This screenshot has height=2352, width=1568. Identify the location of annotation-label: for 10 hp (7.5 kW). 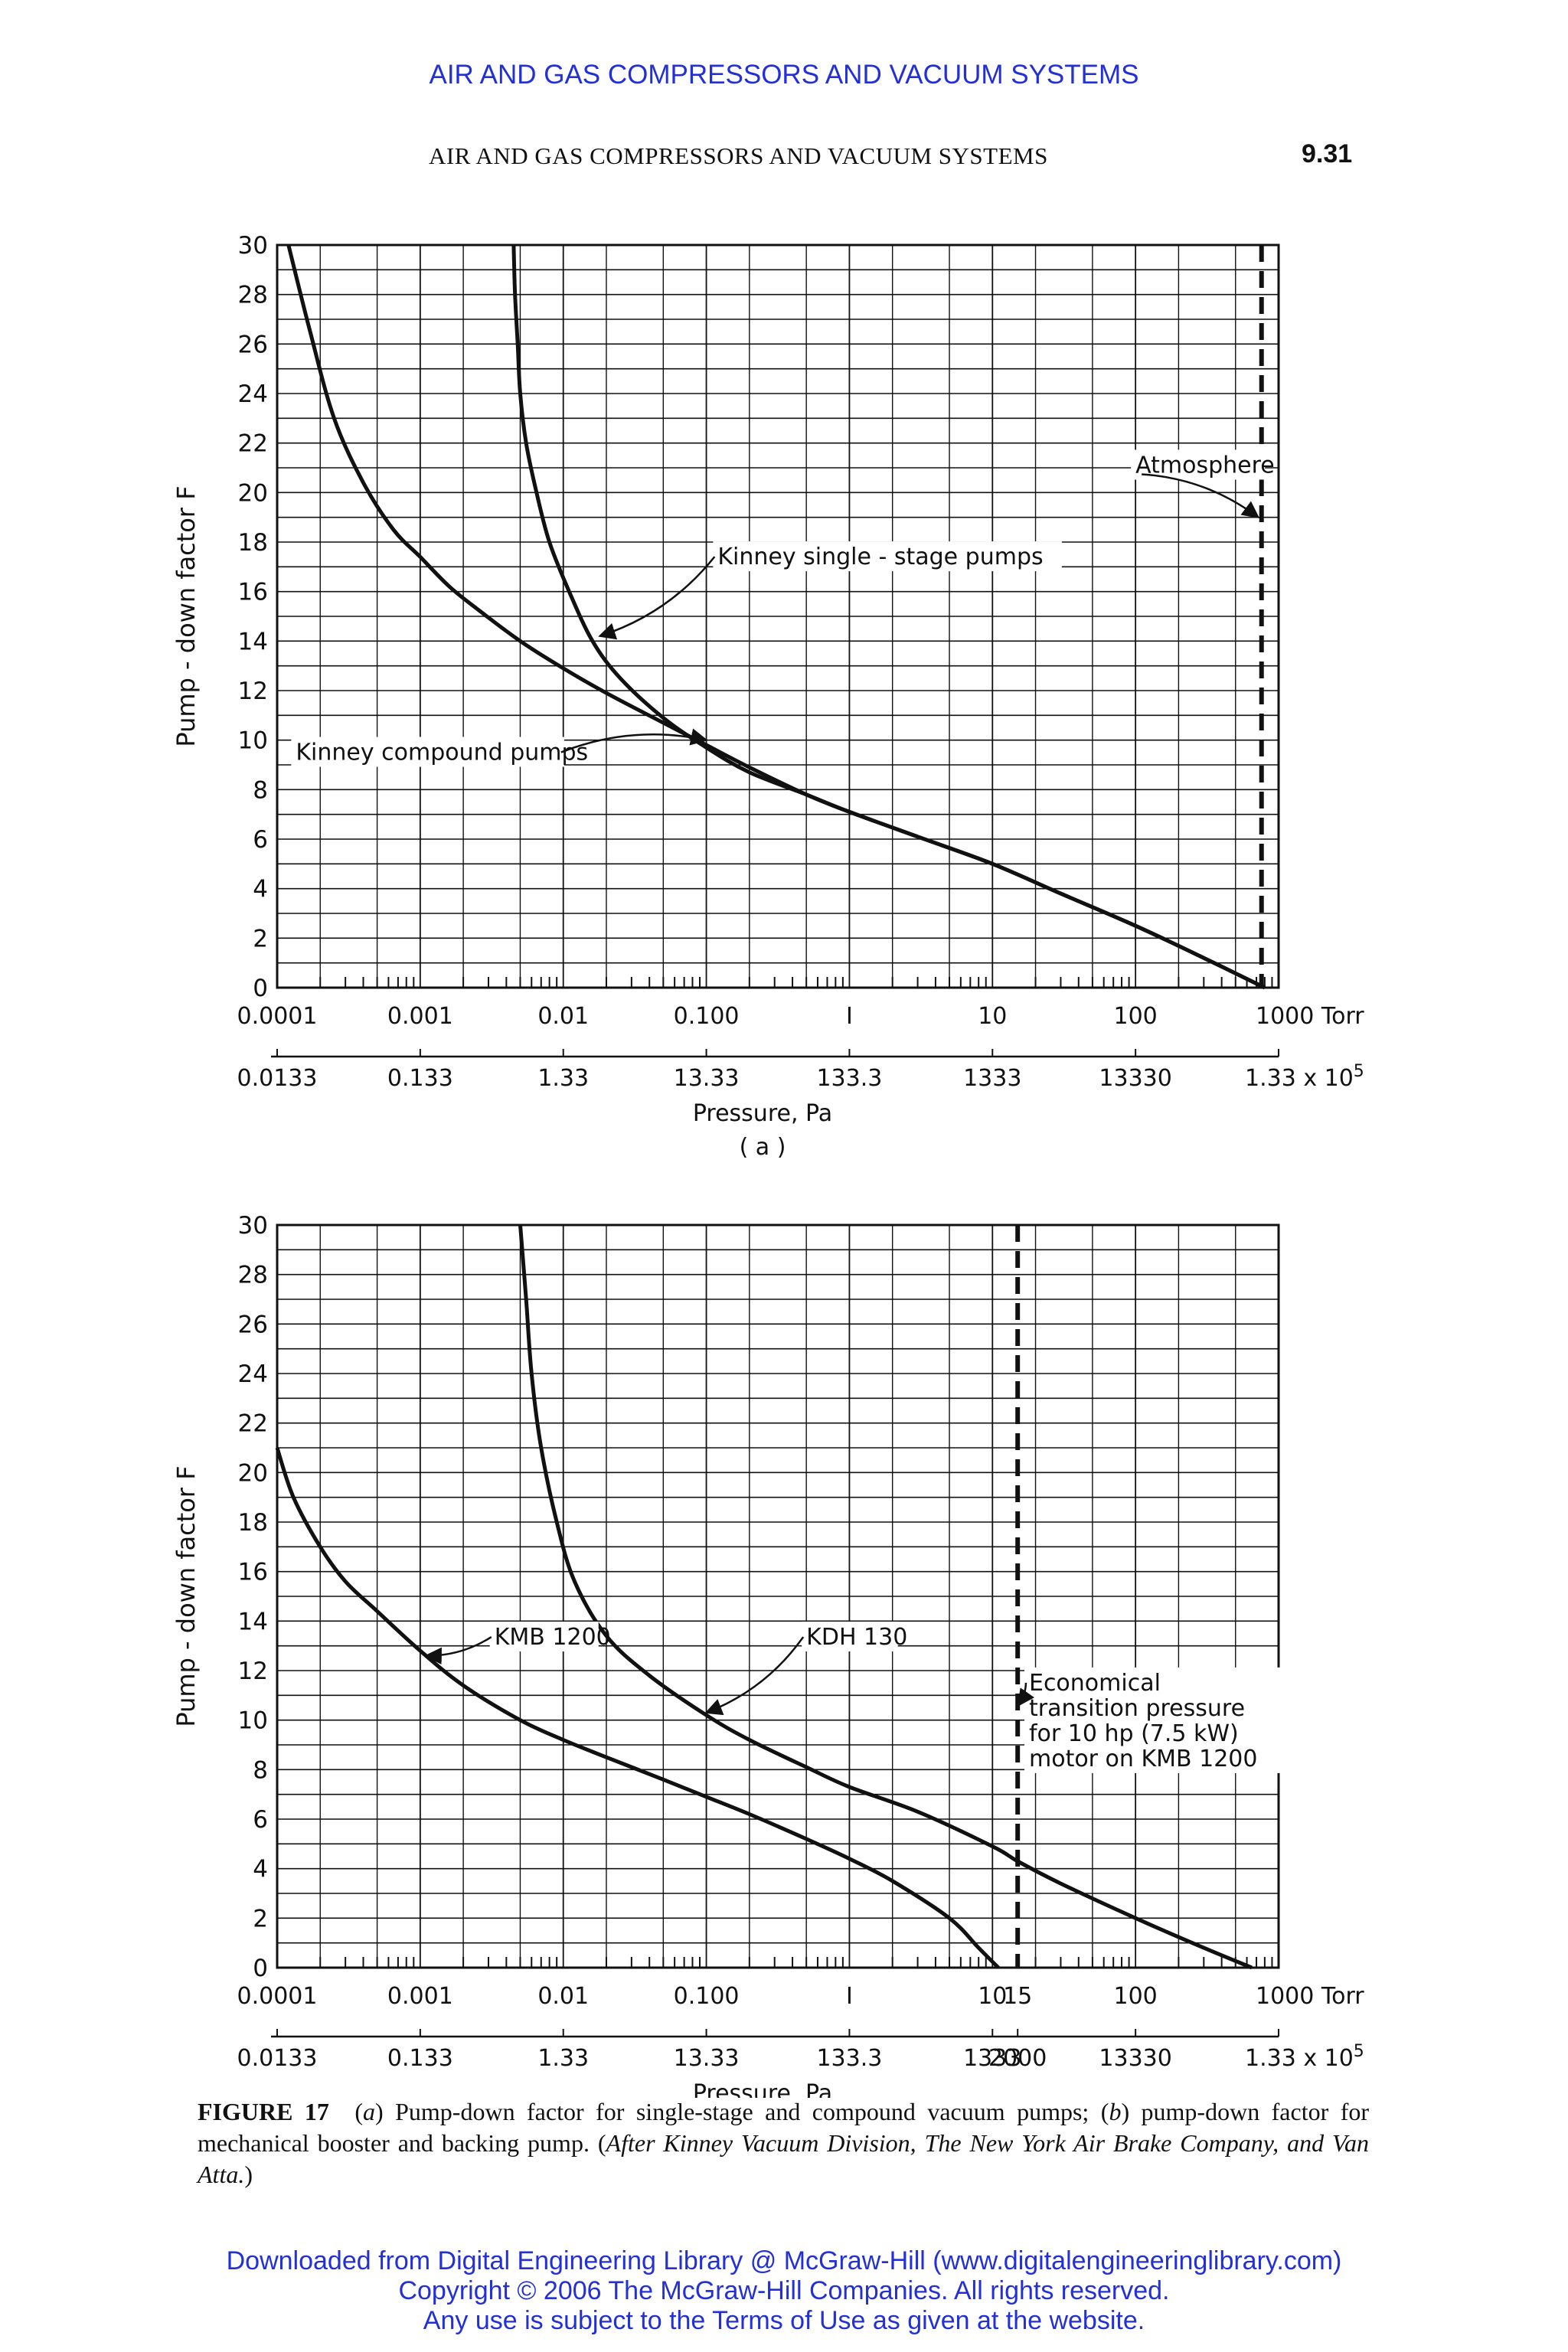
(1134, 1733).